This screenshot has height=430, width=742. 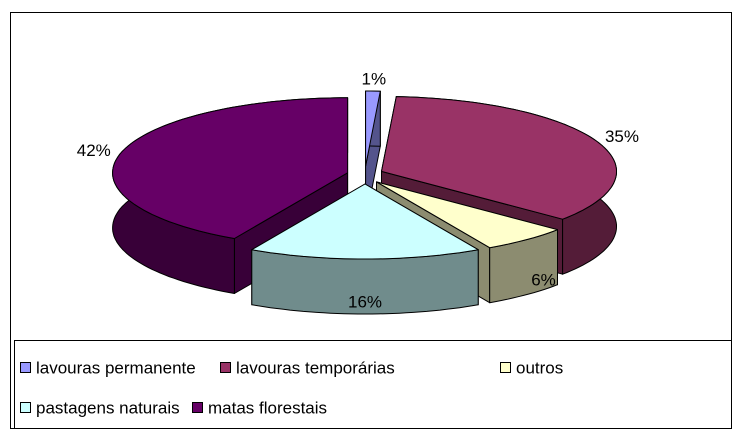 I want to click on data-label: 1%, so click(x=374, y=79).